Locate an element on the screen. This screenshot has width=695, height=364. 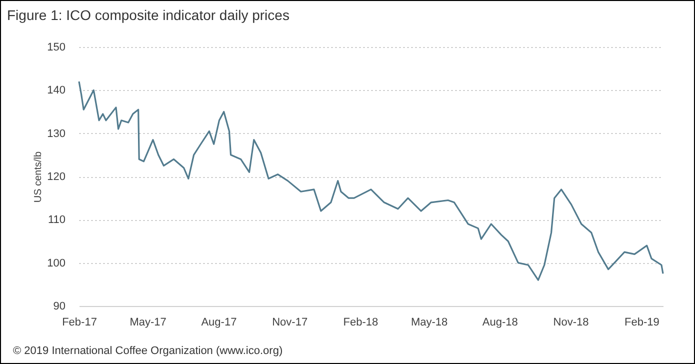
y-axis-title: US cents/lb is located at coordinates (38, 177).